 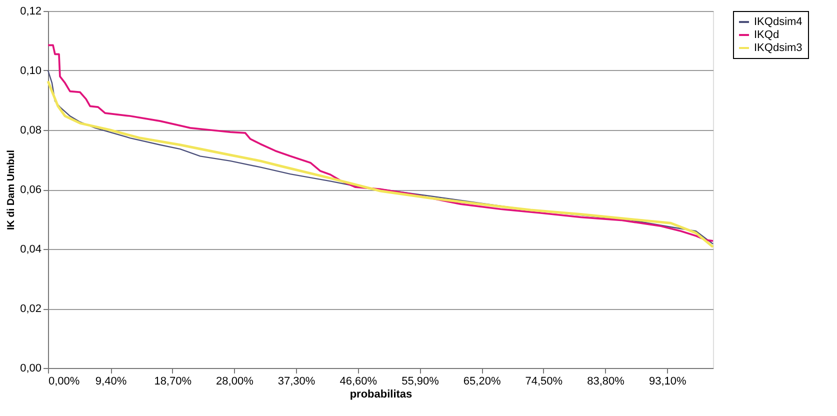 What do you see at coordinates (421, 382) in the screenshot?
I see `x-tick-label: 55,90%` at bounding box center [421, 382].